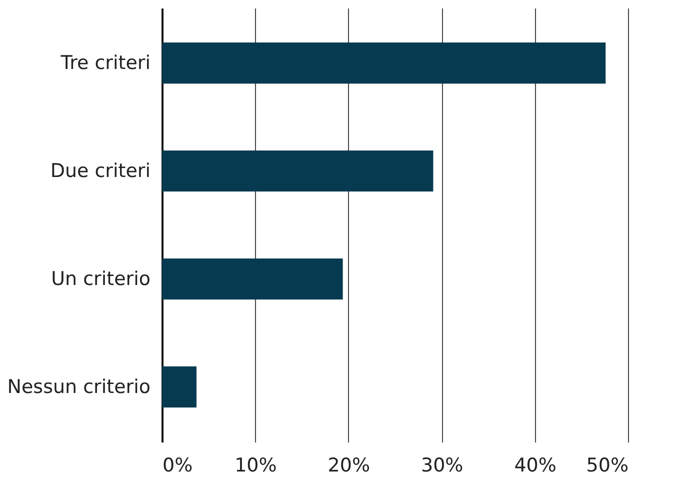 This screenshot has height=493, width=678. What do you see at coordinates (535, 465) in the screenshot?
I see `x-tick-label: 40%` at bounding box center [535, 465].